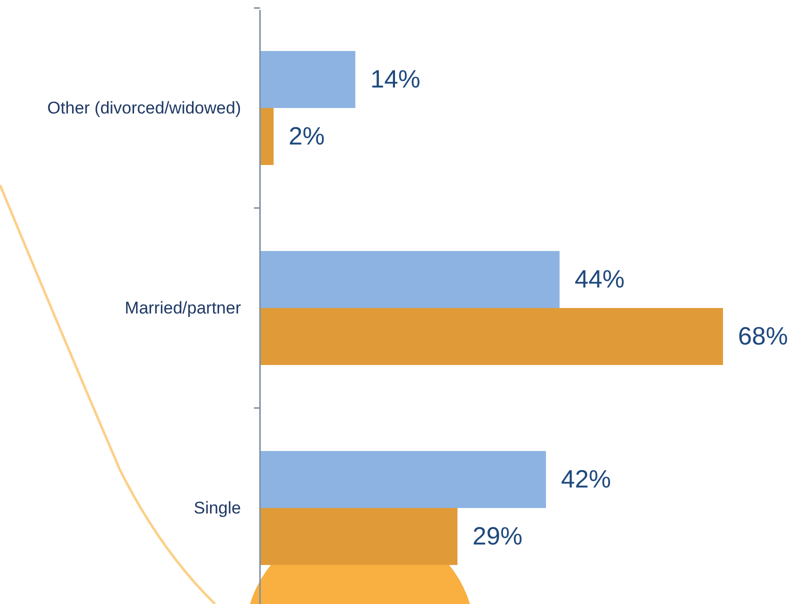 This screenshot has width=796, height=604. I want to click on y-tick-label: Married/partner, so click(183, 308).